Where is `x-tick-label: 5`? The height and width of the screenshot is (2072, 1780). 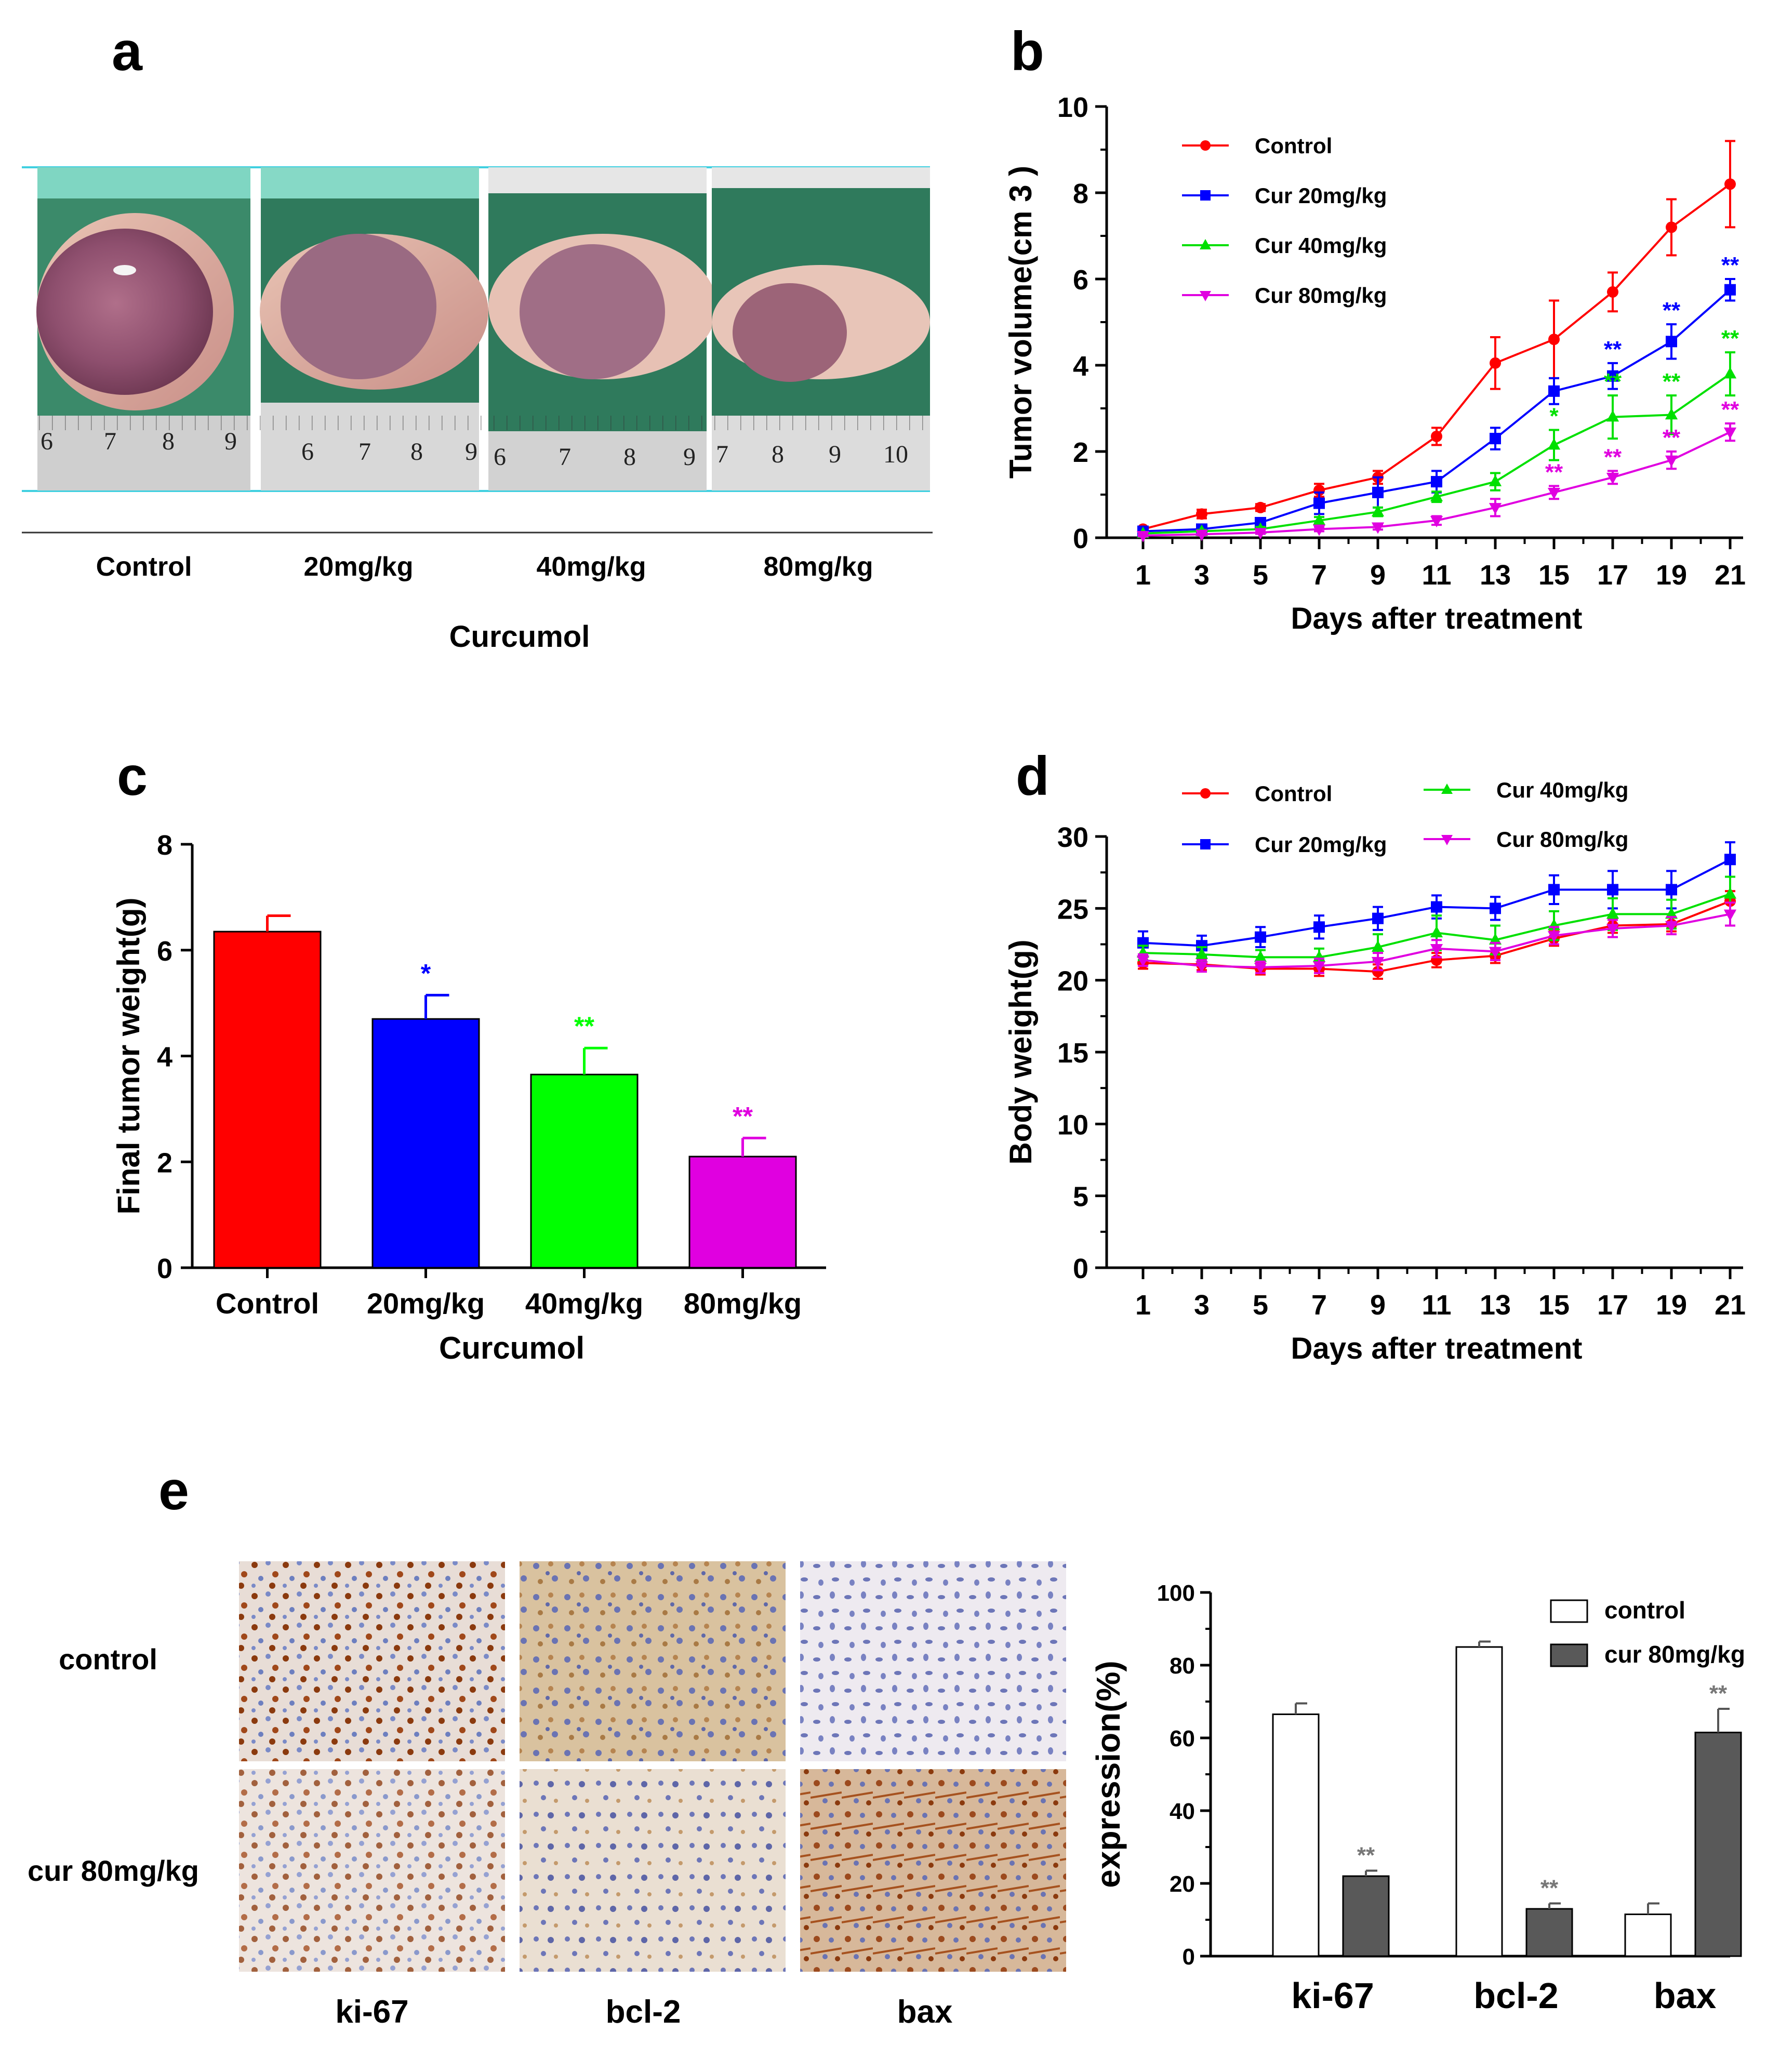
x-tick-label: 5 is located at coordinates (1261, 1305).